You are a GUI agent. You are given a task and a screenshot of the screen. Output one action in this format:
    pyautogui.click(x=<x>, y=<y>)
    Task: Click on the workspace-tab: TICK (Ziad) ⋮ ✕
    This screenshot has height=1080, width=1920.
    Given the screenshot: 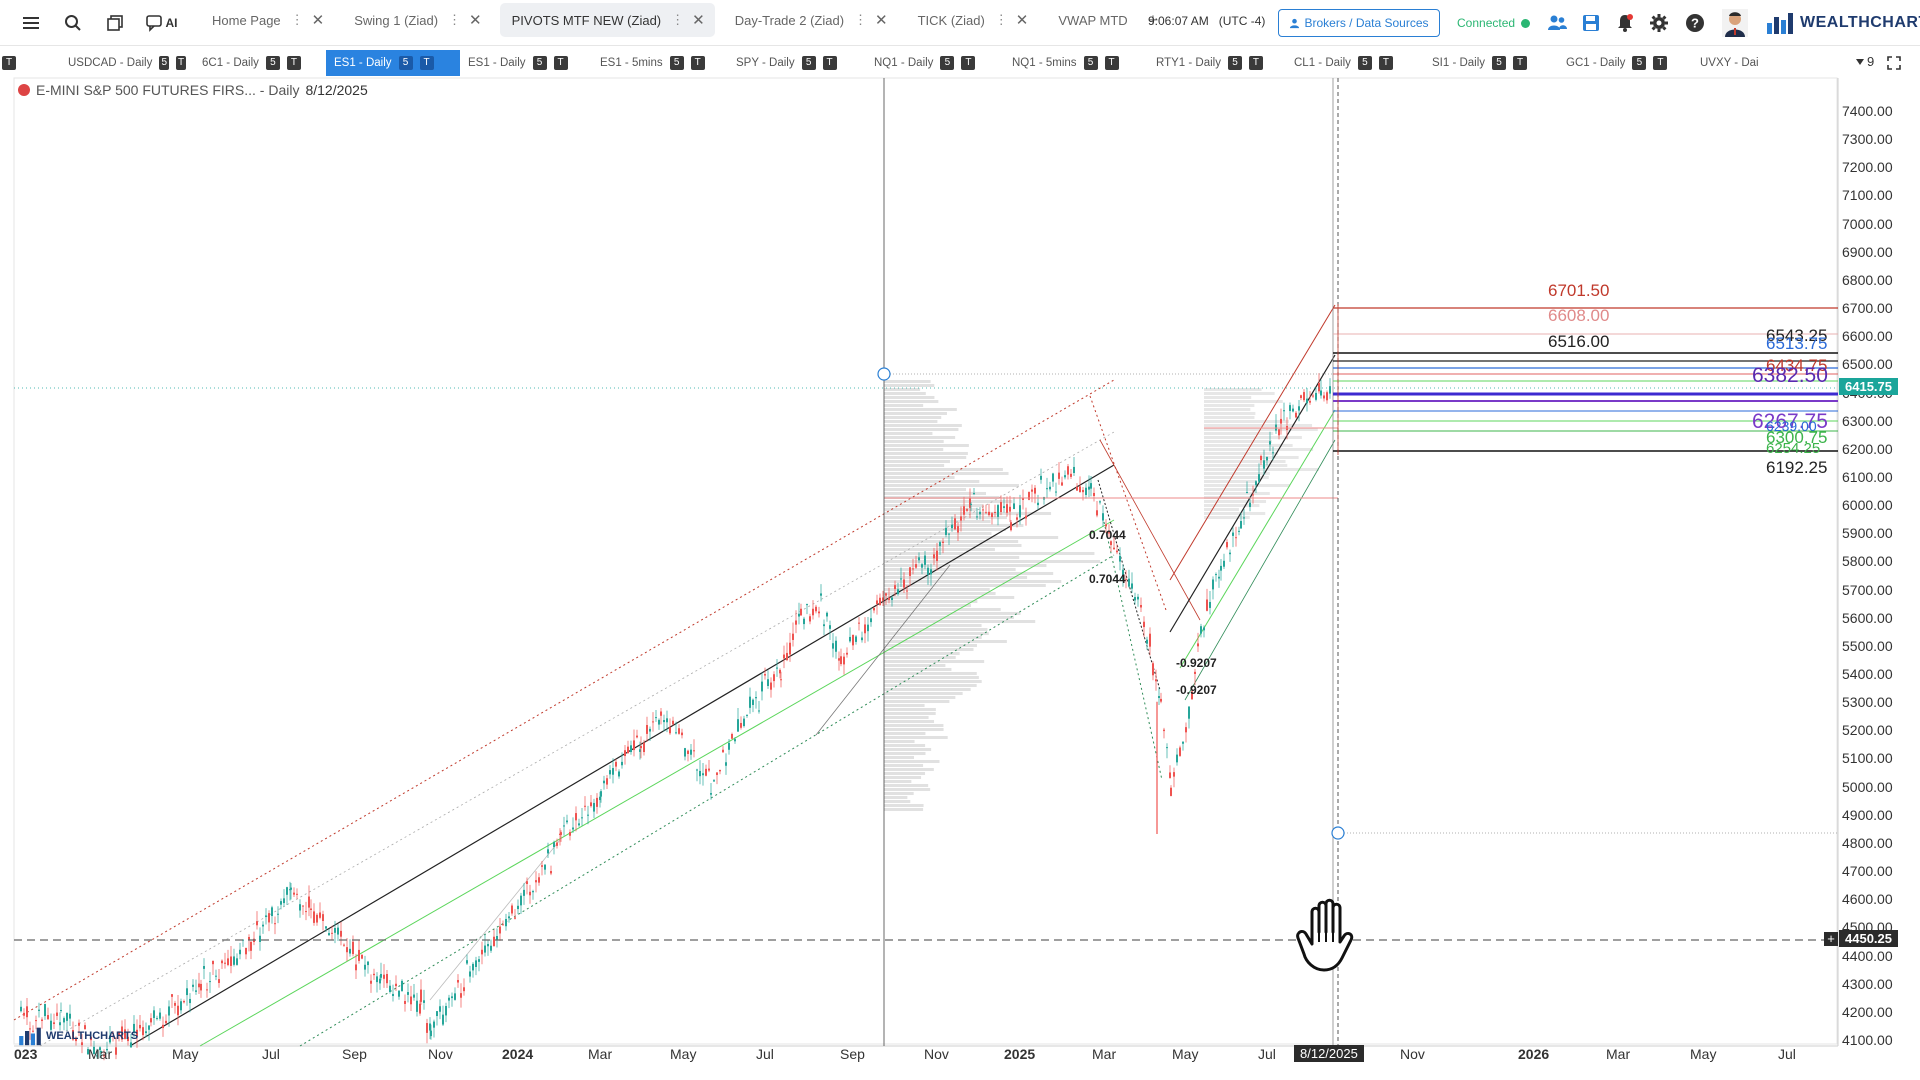 What is the action you would take?
    pyautogui.click(x=972, y=20)
    